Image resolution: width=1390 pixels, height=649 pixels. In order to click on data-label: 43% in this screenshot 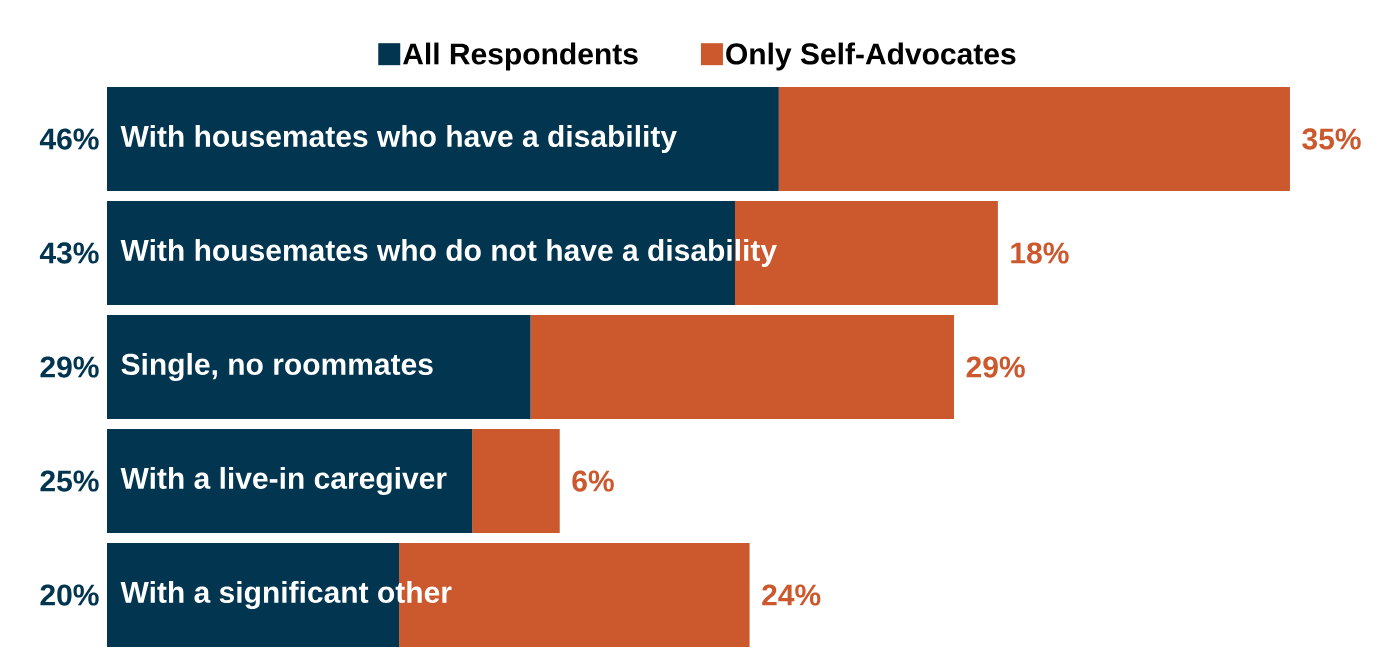, I will do `click(69, 253)`.